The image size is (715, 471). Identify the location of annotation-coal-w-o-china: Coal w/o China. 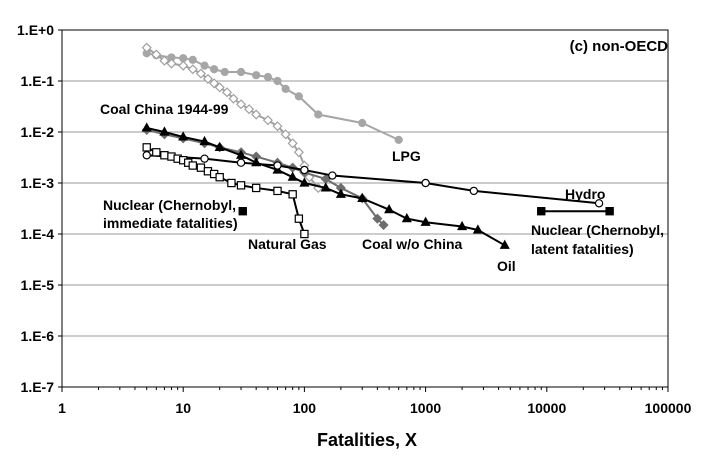
(412, 244).